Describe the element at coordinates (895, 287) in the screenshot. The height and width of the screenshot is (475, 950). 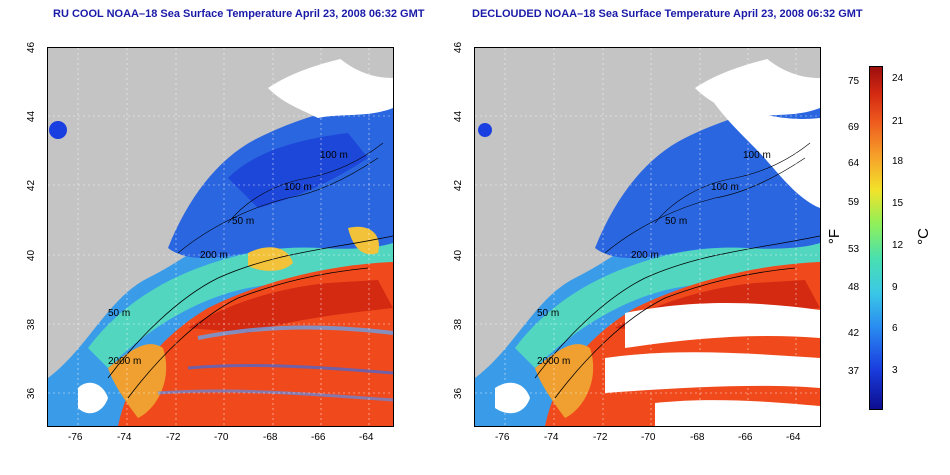
I see `celsius-tick: 9` at that location.